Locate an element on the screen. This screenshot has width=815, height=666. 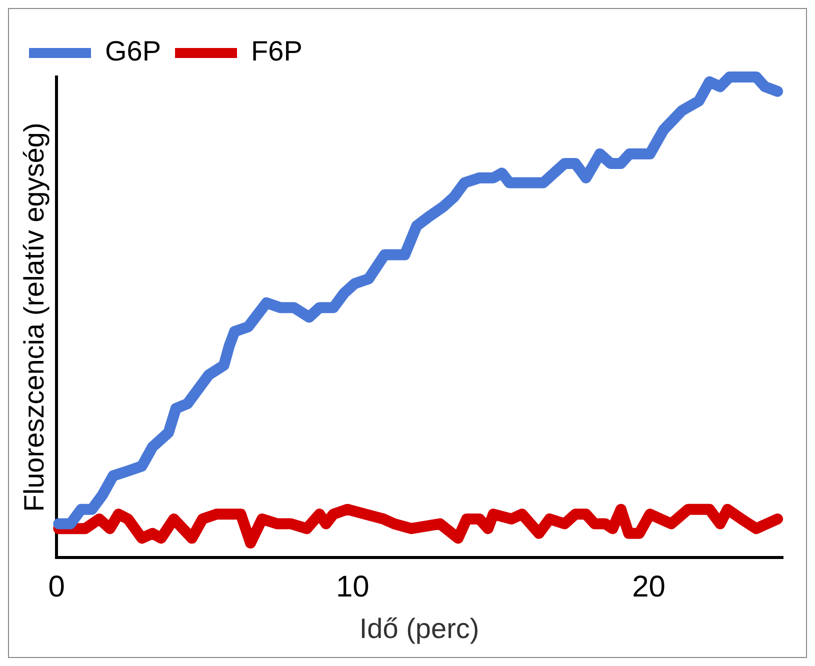
legend-label: F6P is located at coordinates (276, 51).